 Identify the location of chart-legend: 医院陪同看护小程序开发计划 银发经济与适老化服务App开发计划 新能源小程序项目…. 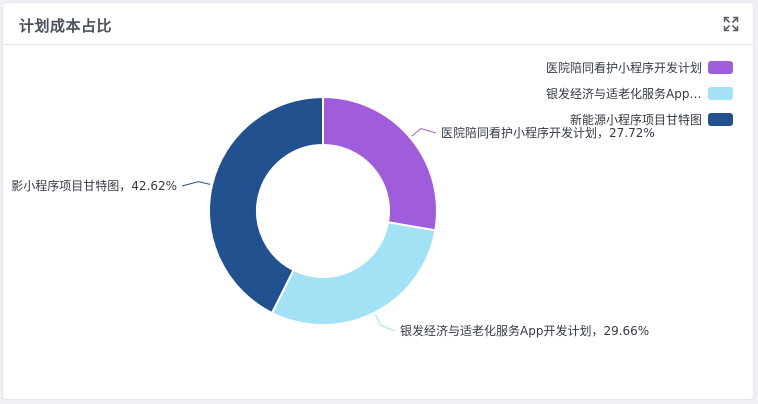
(639, 99).